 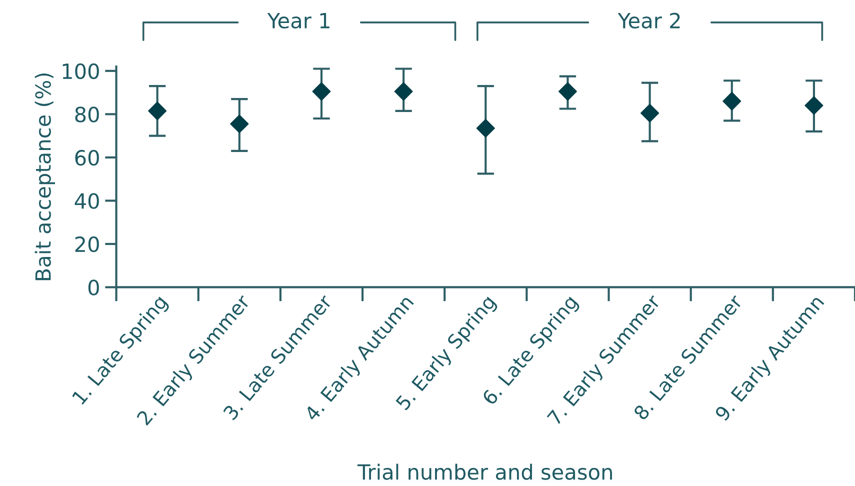 I want to click on y-axis-title: Bait acceptance (%), so click(x=44, y=176).